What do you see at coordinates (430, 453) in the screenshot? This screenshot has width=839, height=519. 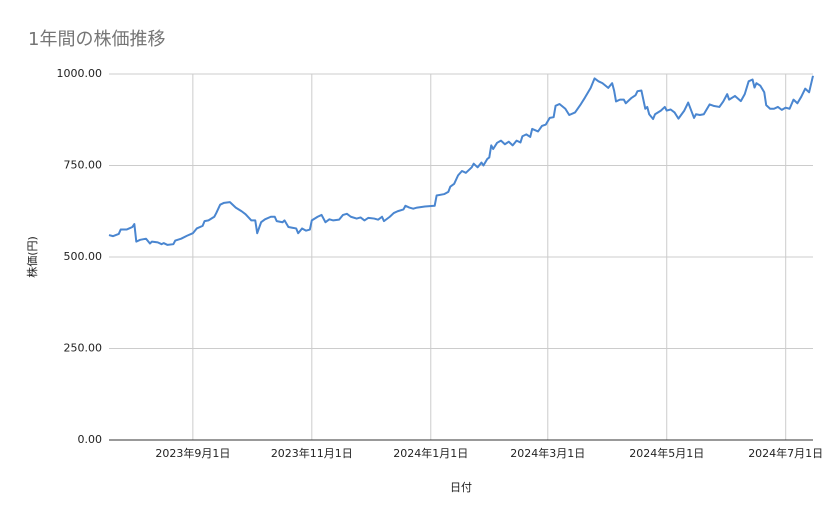 I see `x-tick-label: 2024年1月1日` at bounding box center [430, 453].